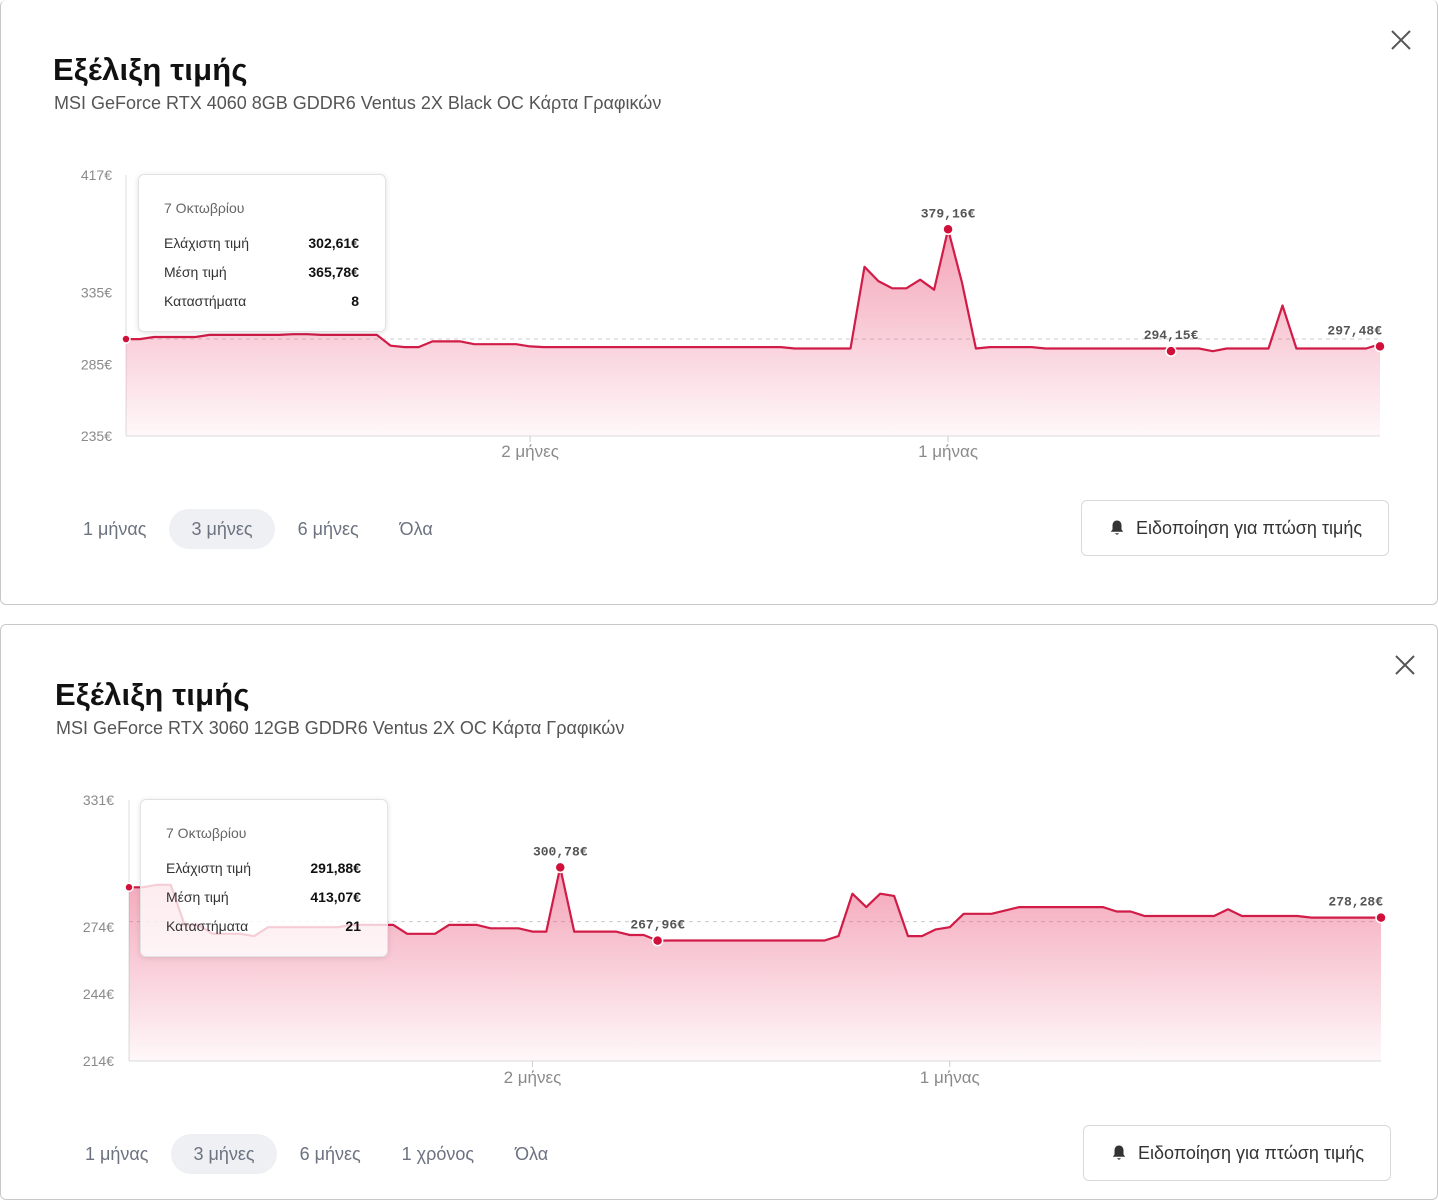 Image resolution: width=1438 pixels, height=1200 pixels. I want to click on range-selector: 1 μήνας 3 μήνες 6 μήνες Όλα, so click(260, 529).